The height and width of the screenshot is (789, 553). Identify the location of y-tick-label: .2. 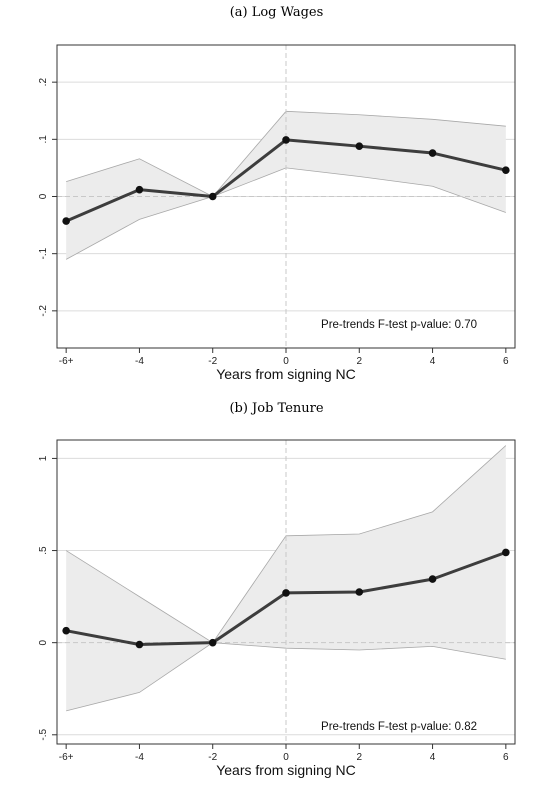
(43, 82).